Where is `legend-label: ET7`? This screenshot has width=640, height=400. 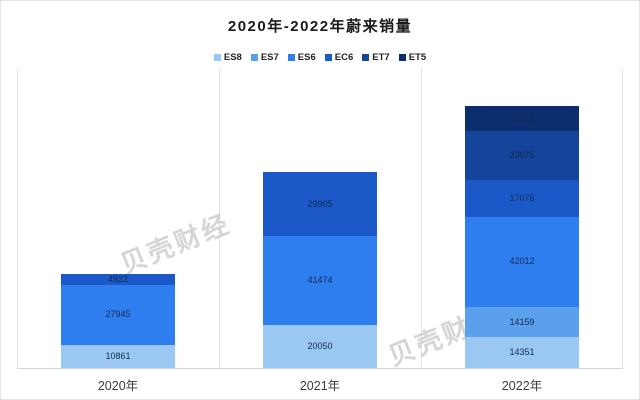
legend-label: ET7 is located at coordinates (381, 57).